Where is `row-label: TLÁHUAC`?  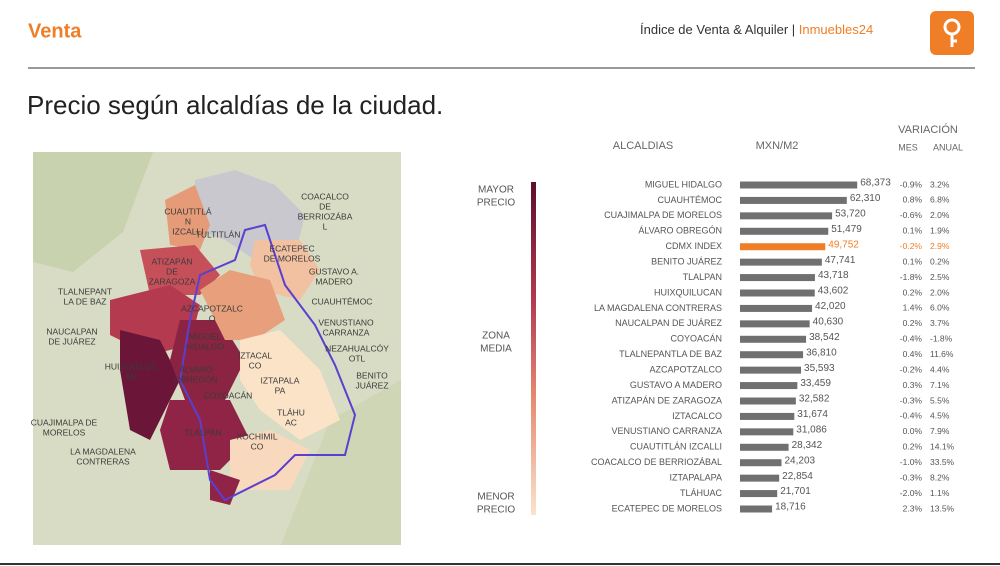 row-label: TLÁHUAC is located at coordinates (701, 493).